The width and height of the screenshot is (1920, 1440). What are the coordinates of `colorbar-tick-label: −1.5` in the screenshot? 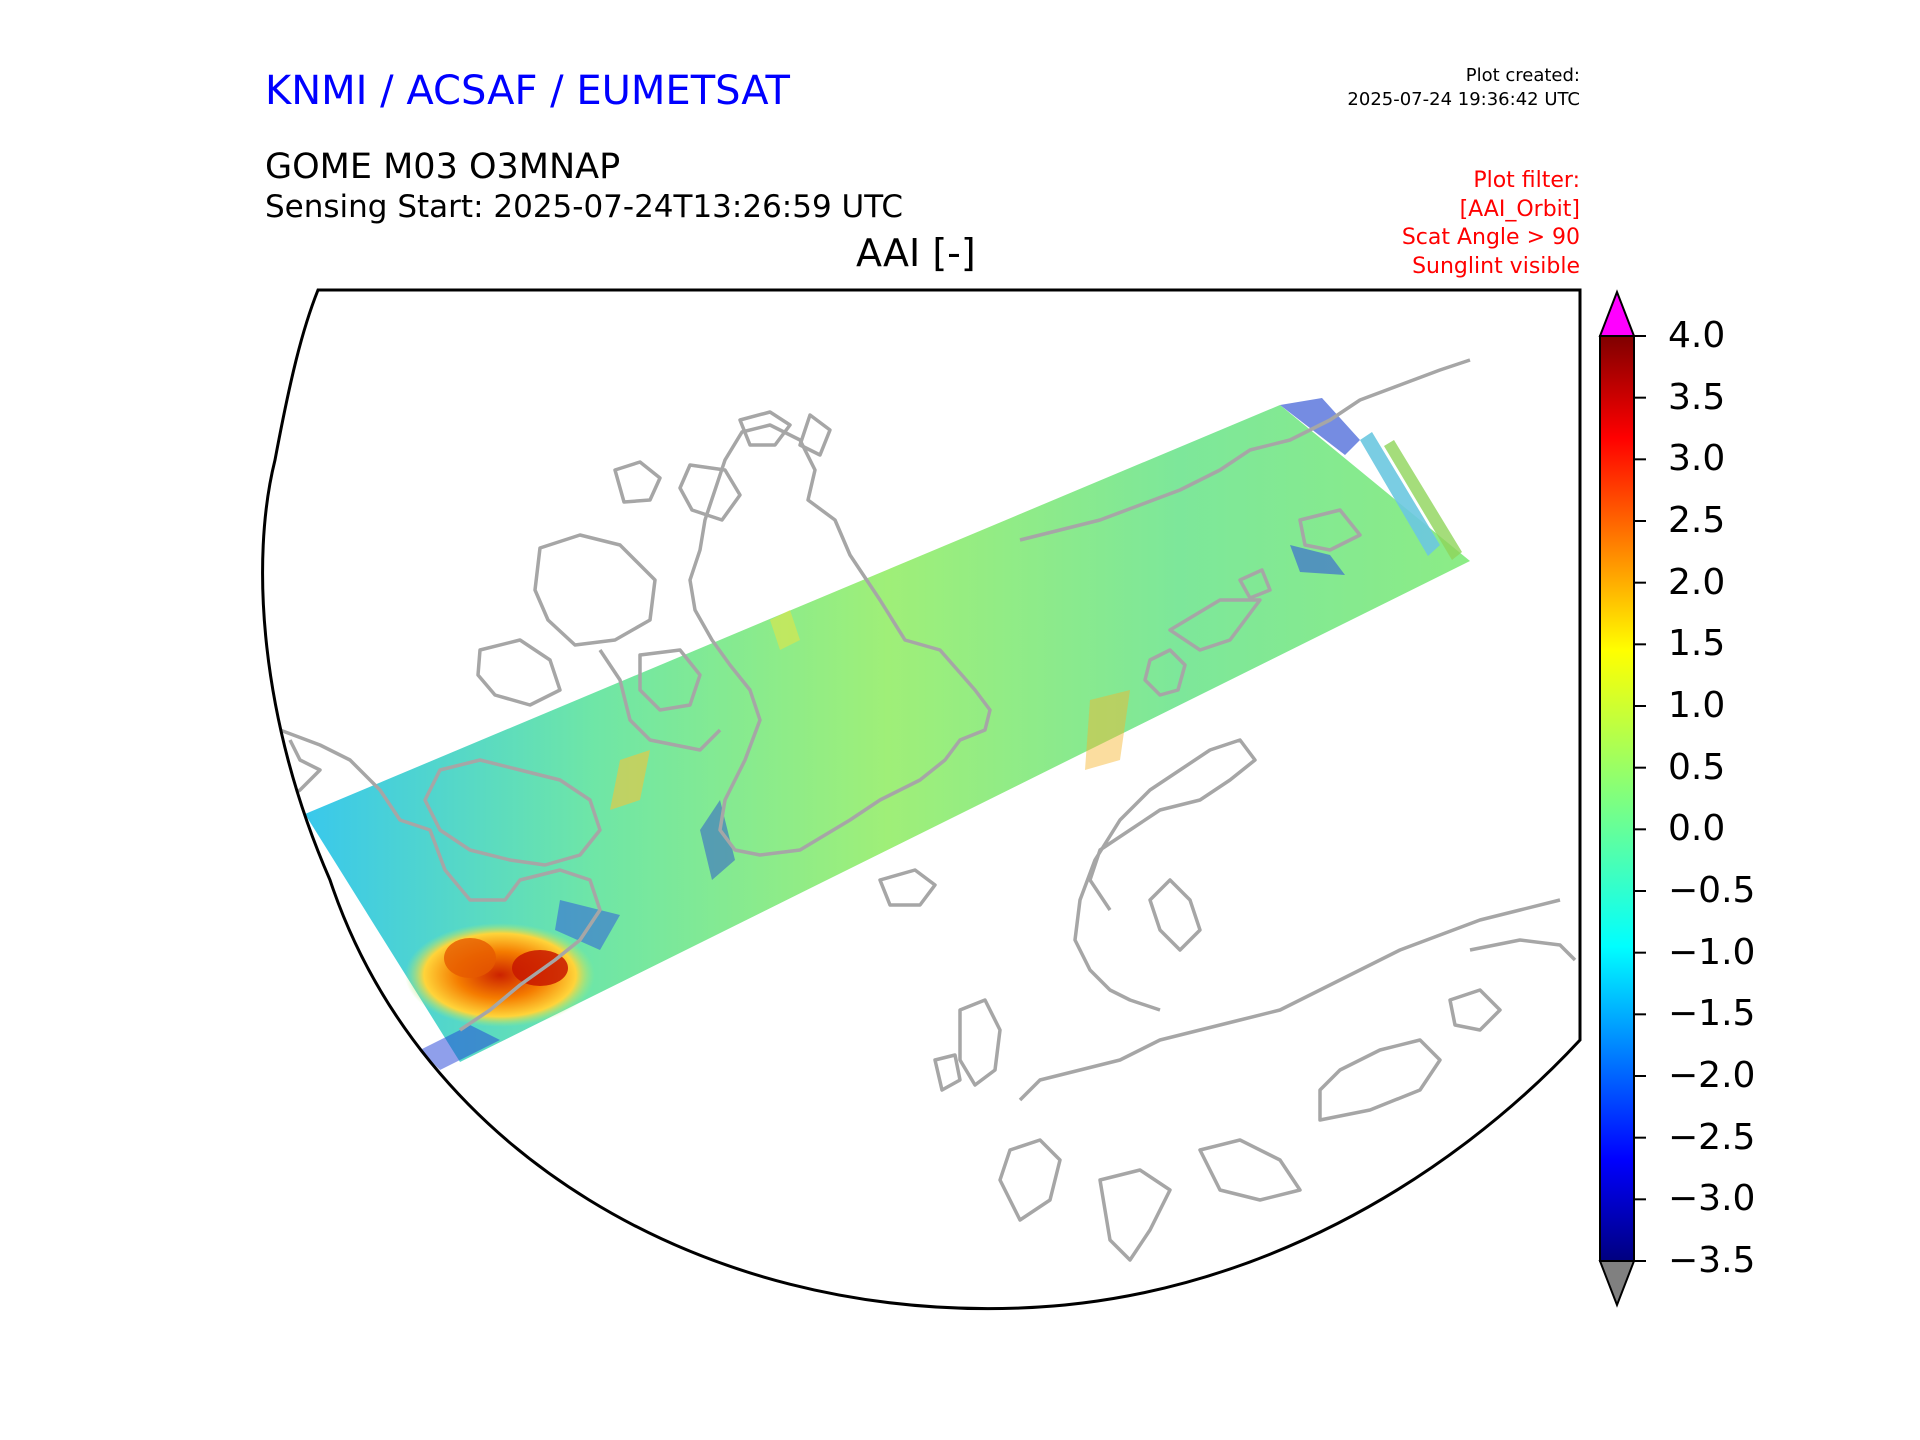 It's located at (1712, 1014).